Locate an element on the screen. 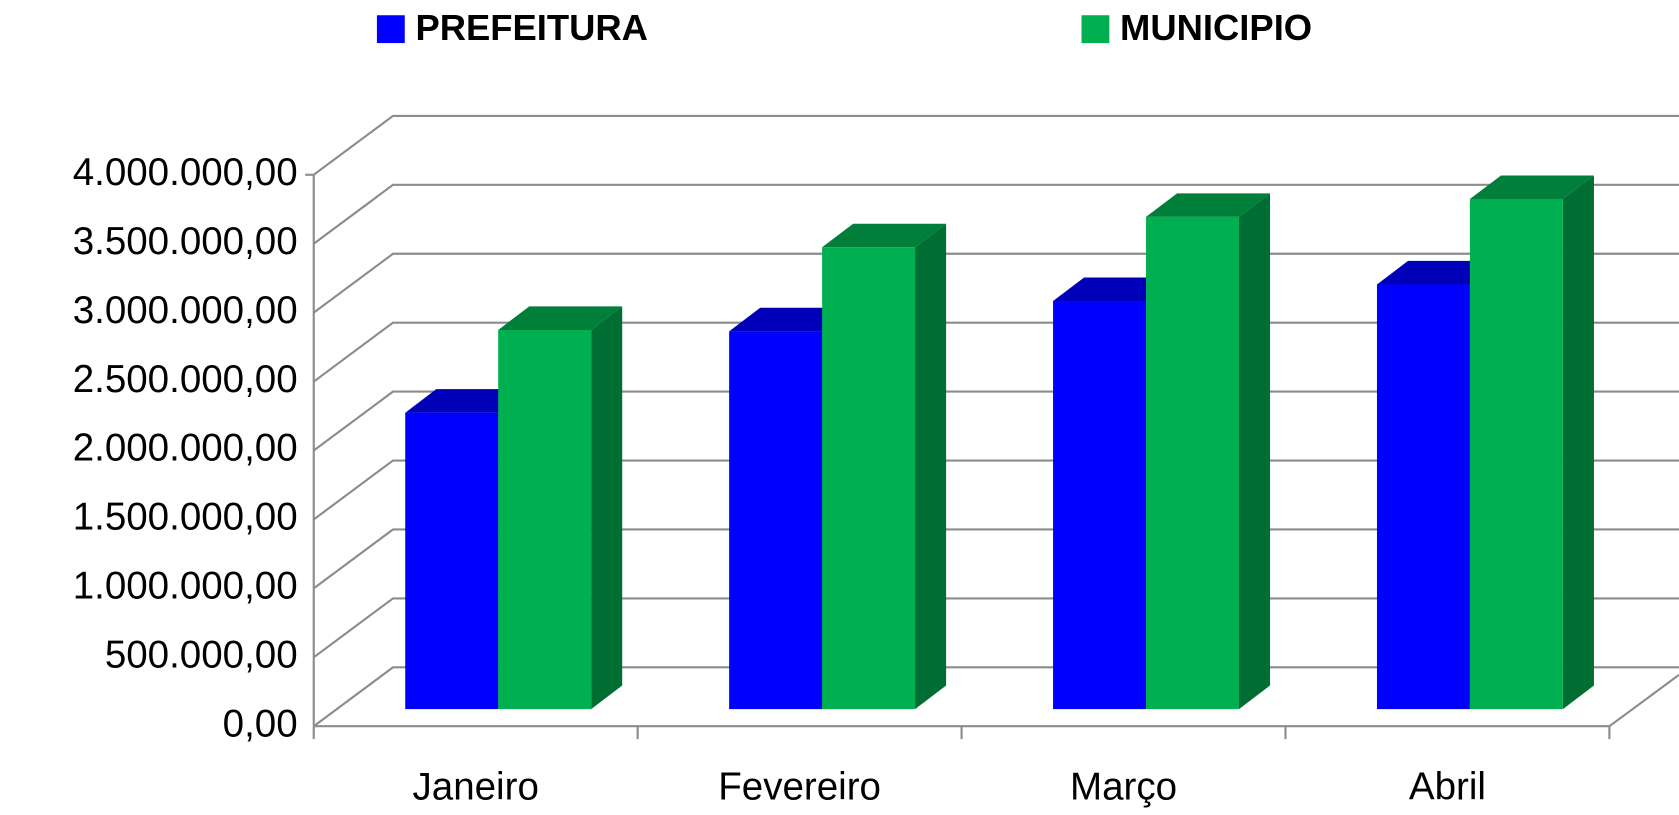 Image resolution: width=1679 pixels, height=815 pixels. x-tick-label: Março is located at coordinates (1123, 787).